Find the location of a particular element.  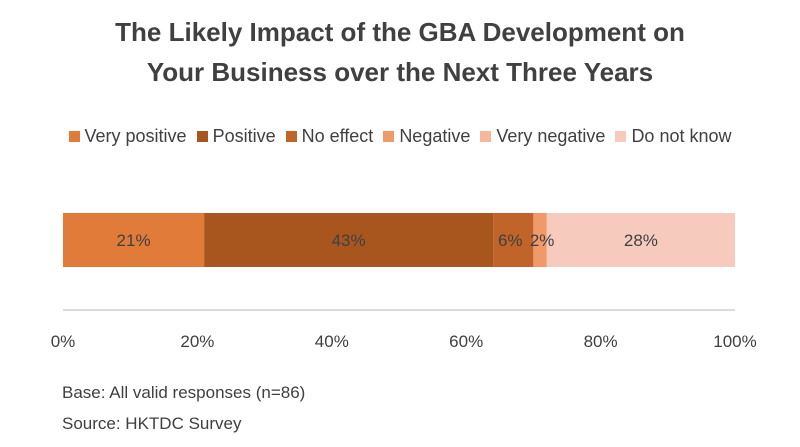

base-footnote: Base: All valid responses (n=86) is located at coordinates (184, 392).